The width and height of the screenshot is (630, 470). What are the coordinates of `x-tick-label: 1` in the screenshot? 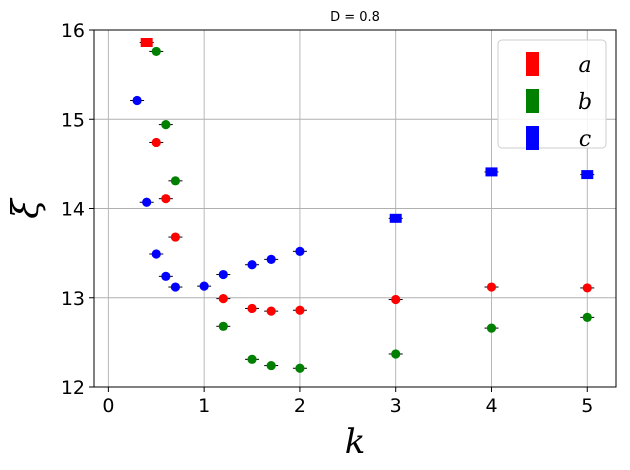 It's located at (204, 406).